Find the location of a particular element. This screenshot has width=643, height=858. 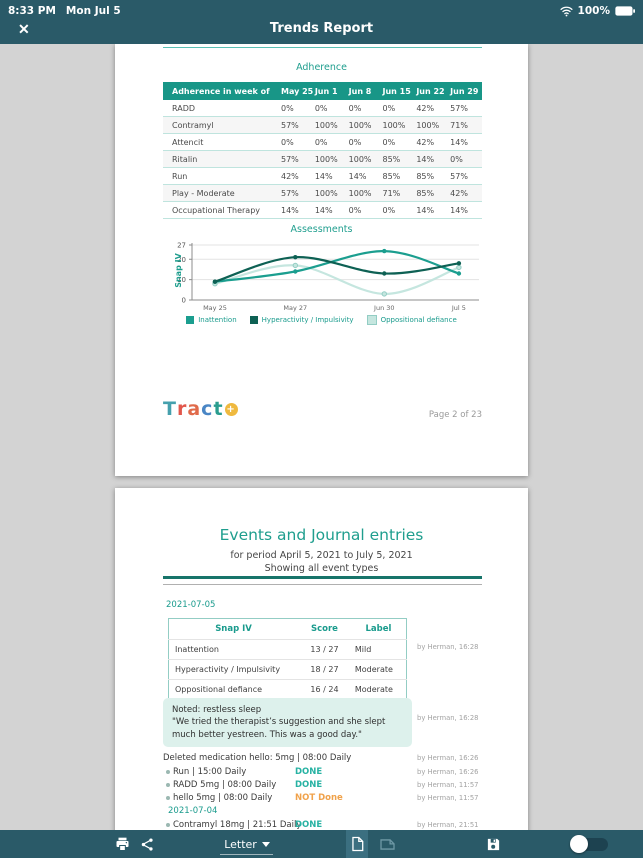

table-row: Attencit 0% 0% 0% 0% 42% 14% is located at coordinates (322, 142).